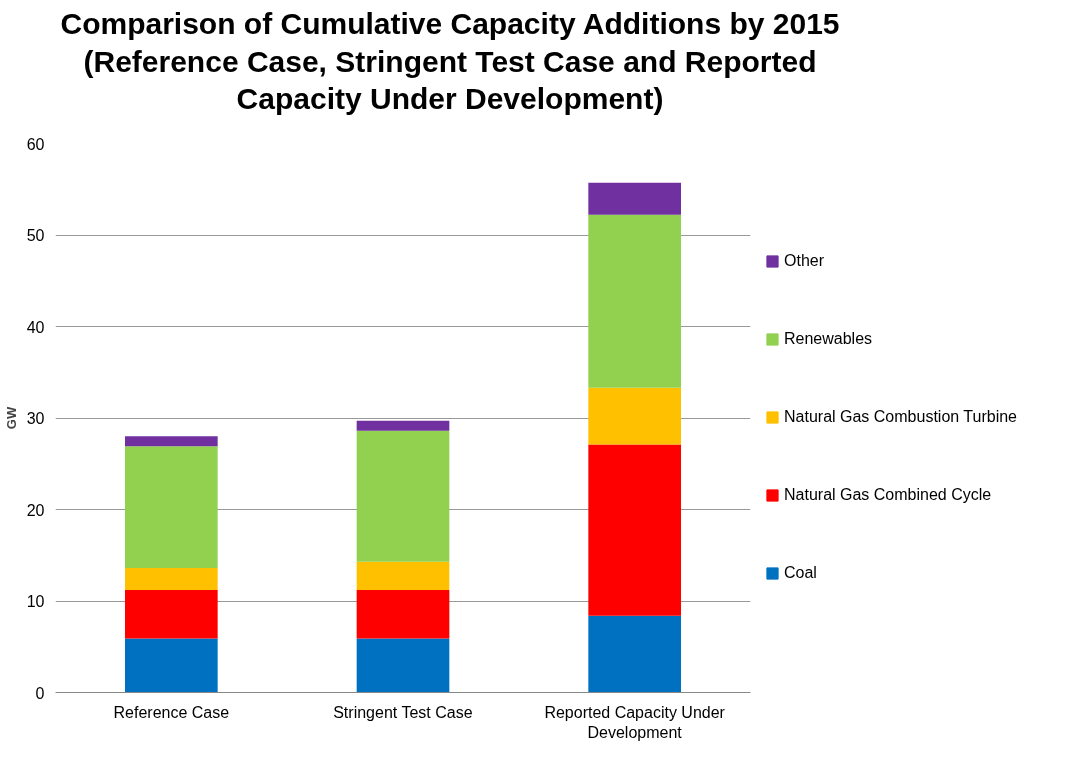 Image resolution: width=1071 pixels, height=769 pixels. What do you see at coordinates (35, 509) in the screenshot?
I see `y-tick-label: 20` at bounding box center [35, 509].